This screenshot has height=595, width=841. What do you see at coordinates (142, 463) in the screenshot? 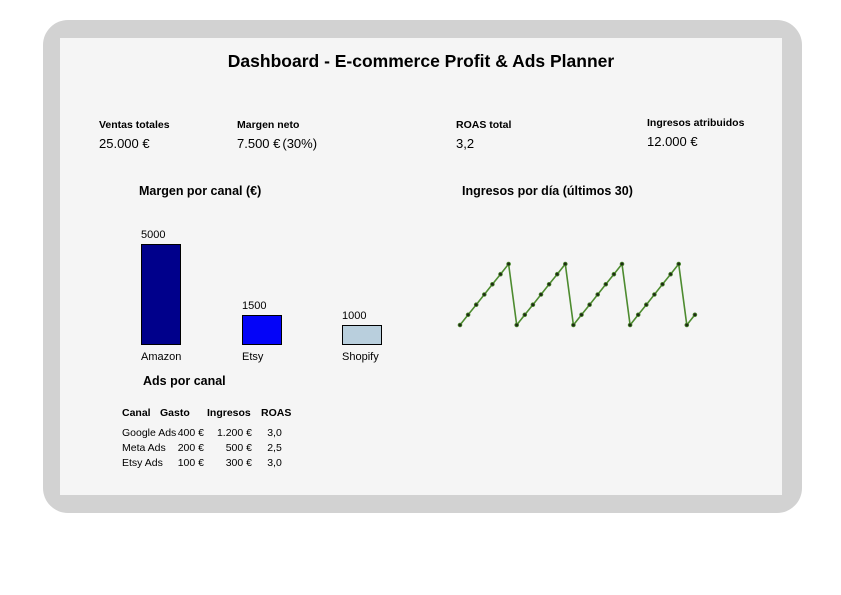
I see `table-cell: Etsy Ads` at bounding box center [142, 463].